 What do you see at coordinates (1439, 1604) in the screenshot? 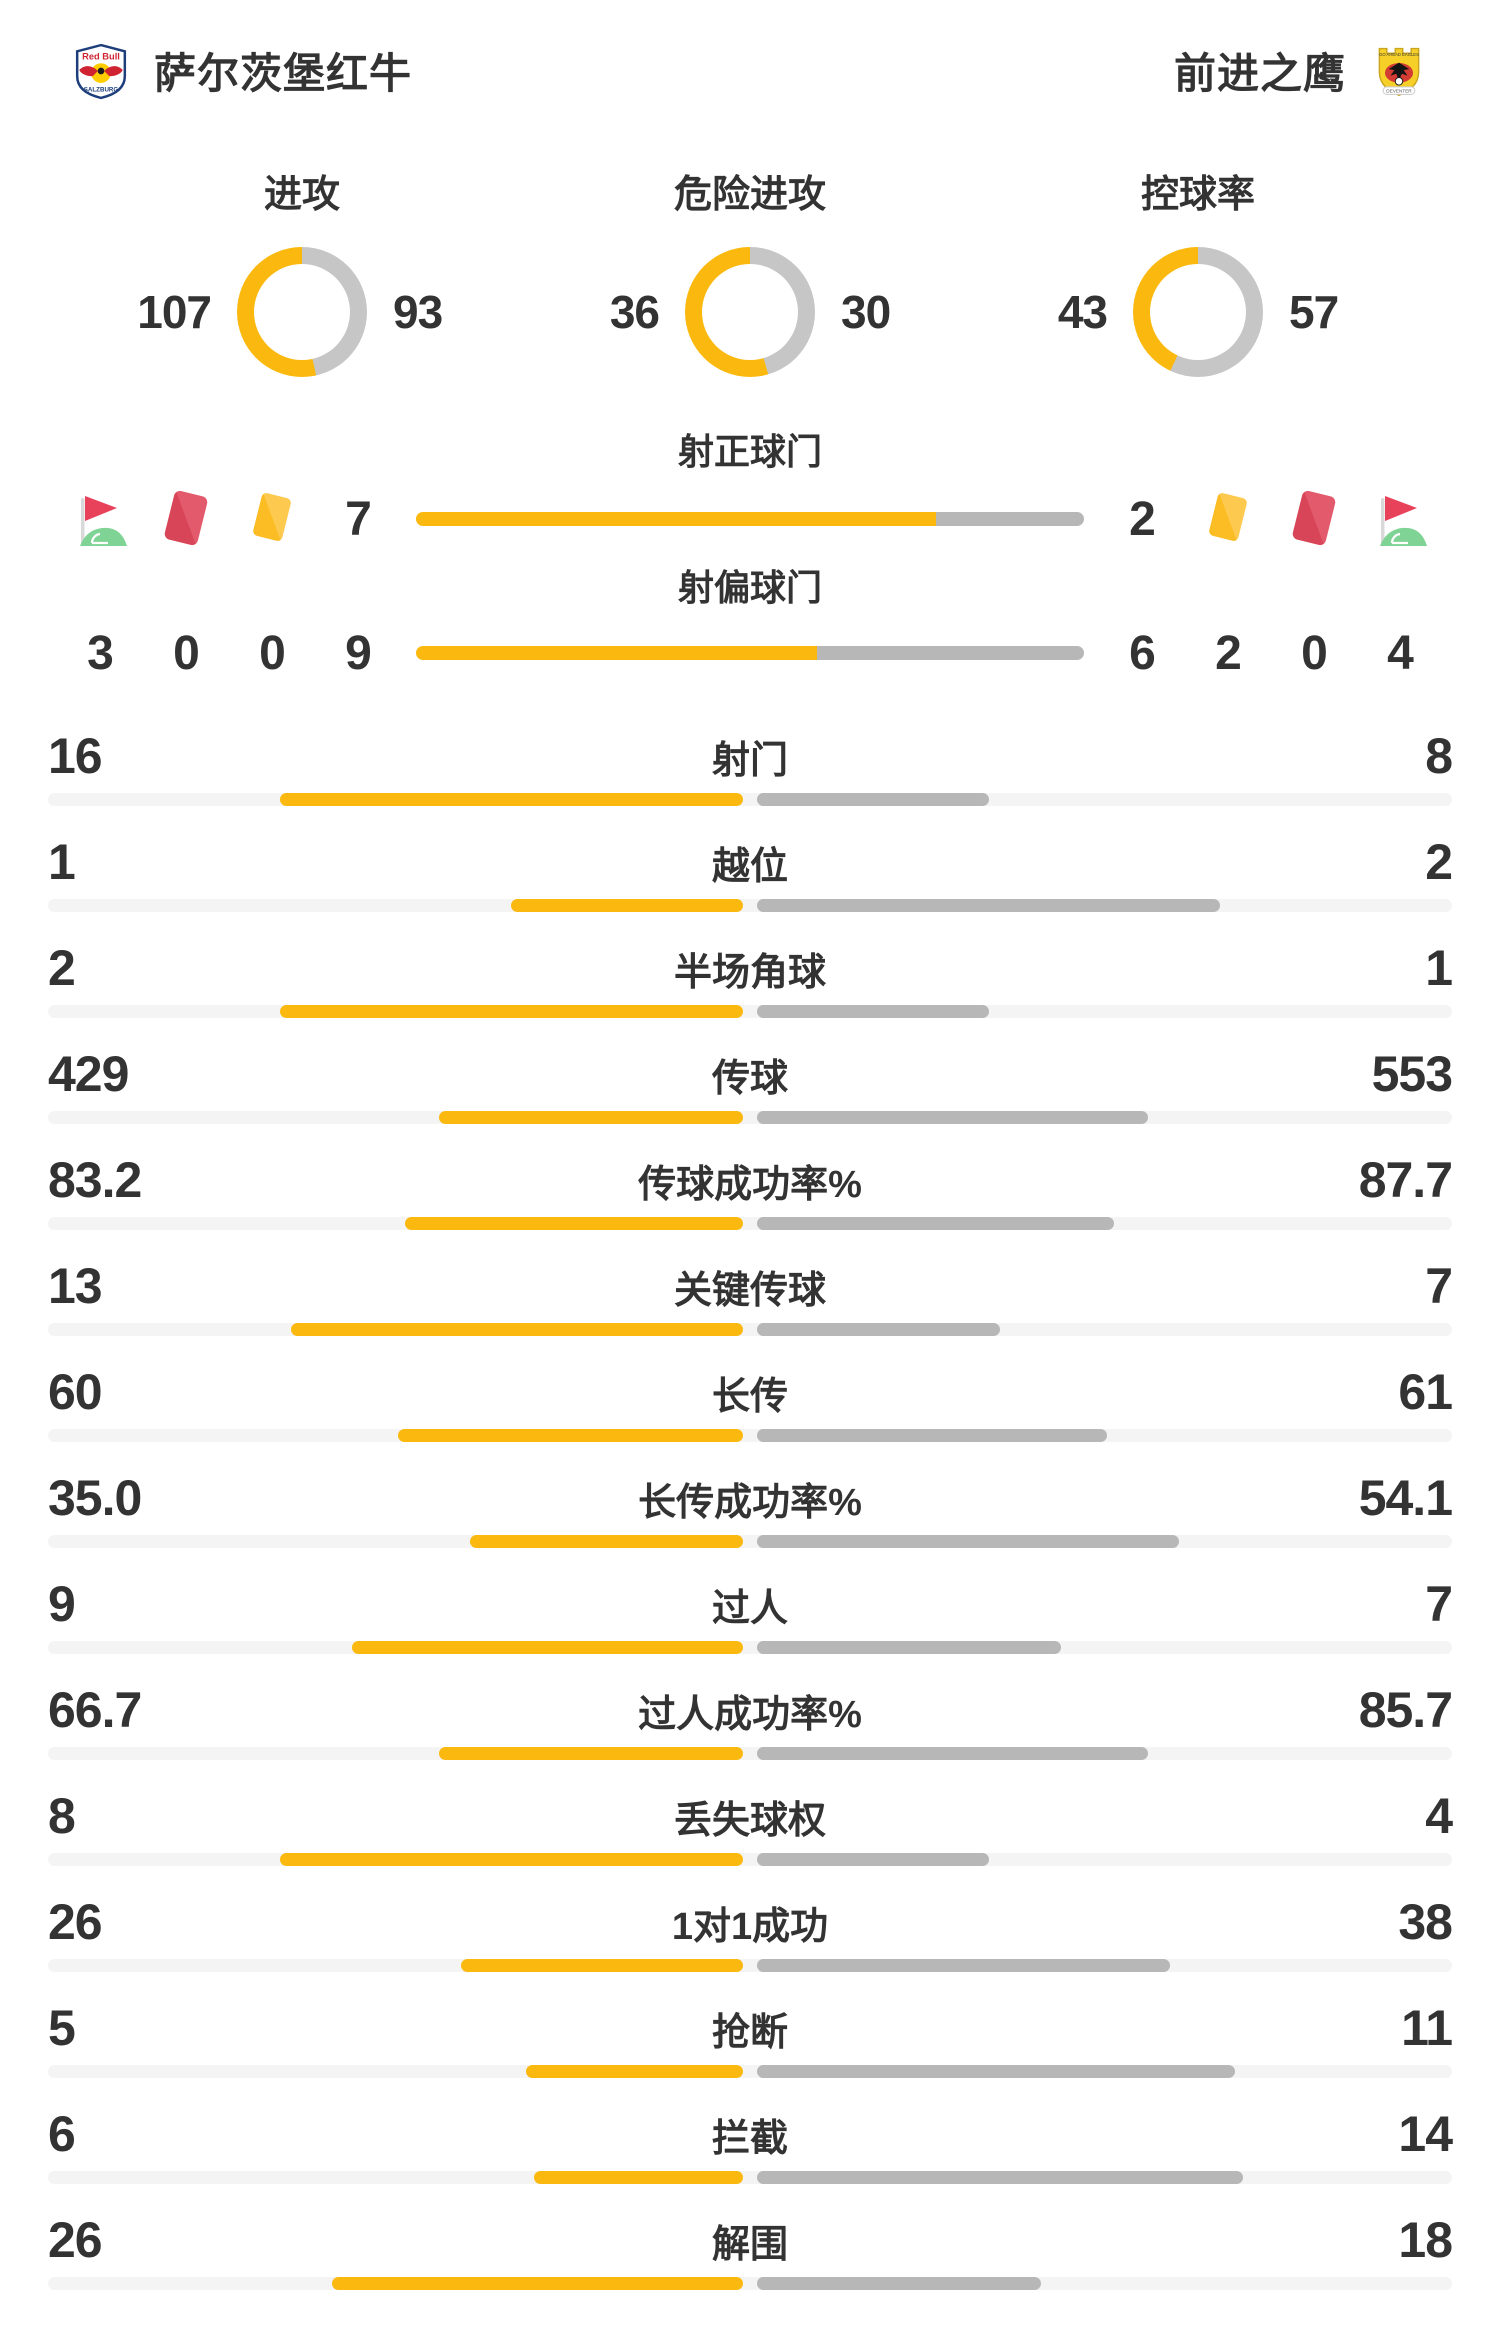
I see `stat-away-value: 7` at bounding box center [1439, 1604].